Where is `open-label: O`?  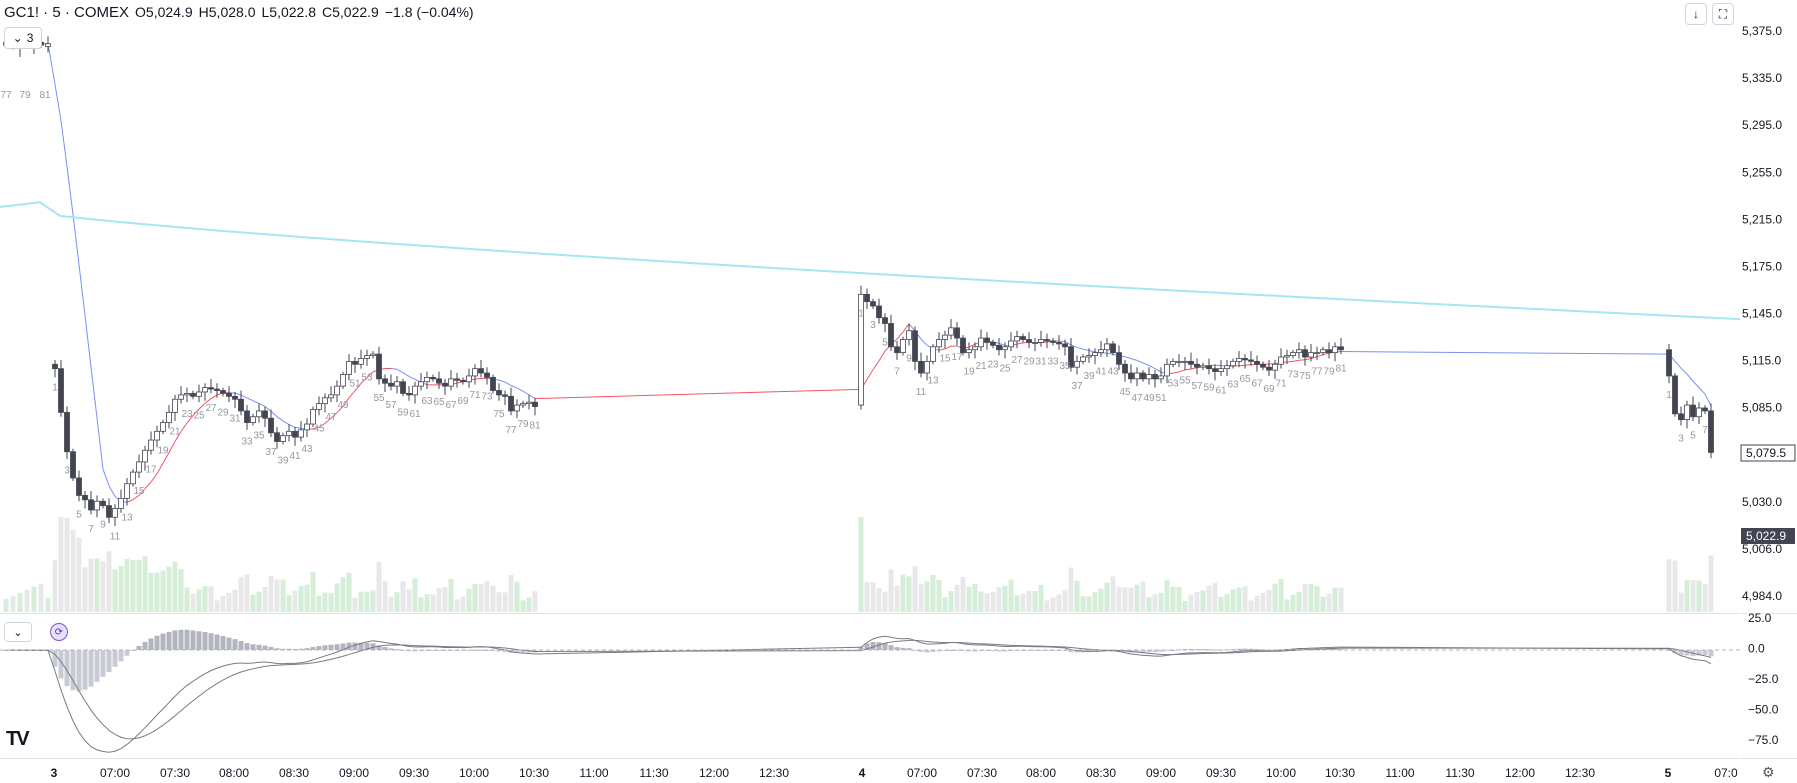
open-label: O is located at coordinates (140, 12).